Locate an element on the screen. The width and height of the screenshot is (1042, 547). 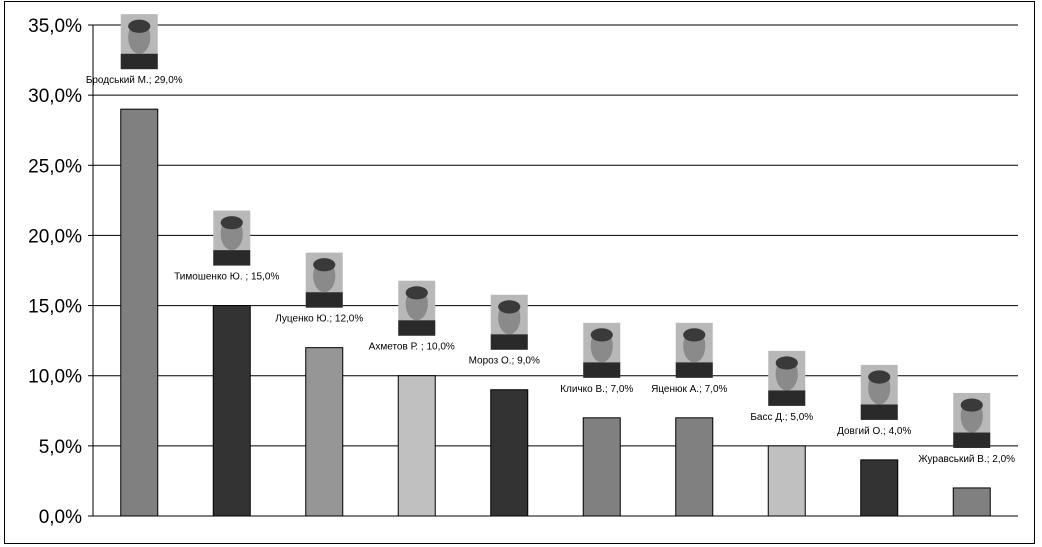
y-axis: 0,0% 5,0% 10,0% 15,0% 20,0% 25,0% 30,0% 35,0% is located at coordinates (61, 272).